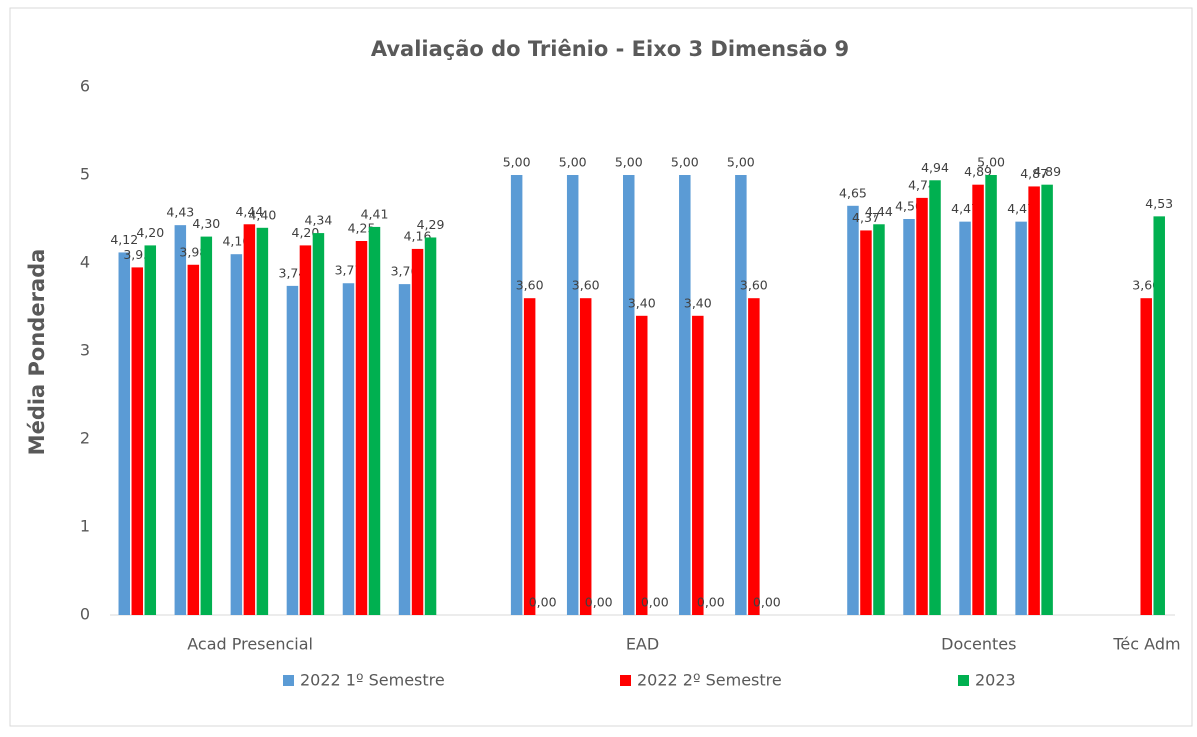  What do you see at coordinates (853, 192) in the screenshot?
I see `data-label: 4,65` at bounding box center [853, 192].